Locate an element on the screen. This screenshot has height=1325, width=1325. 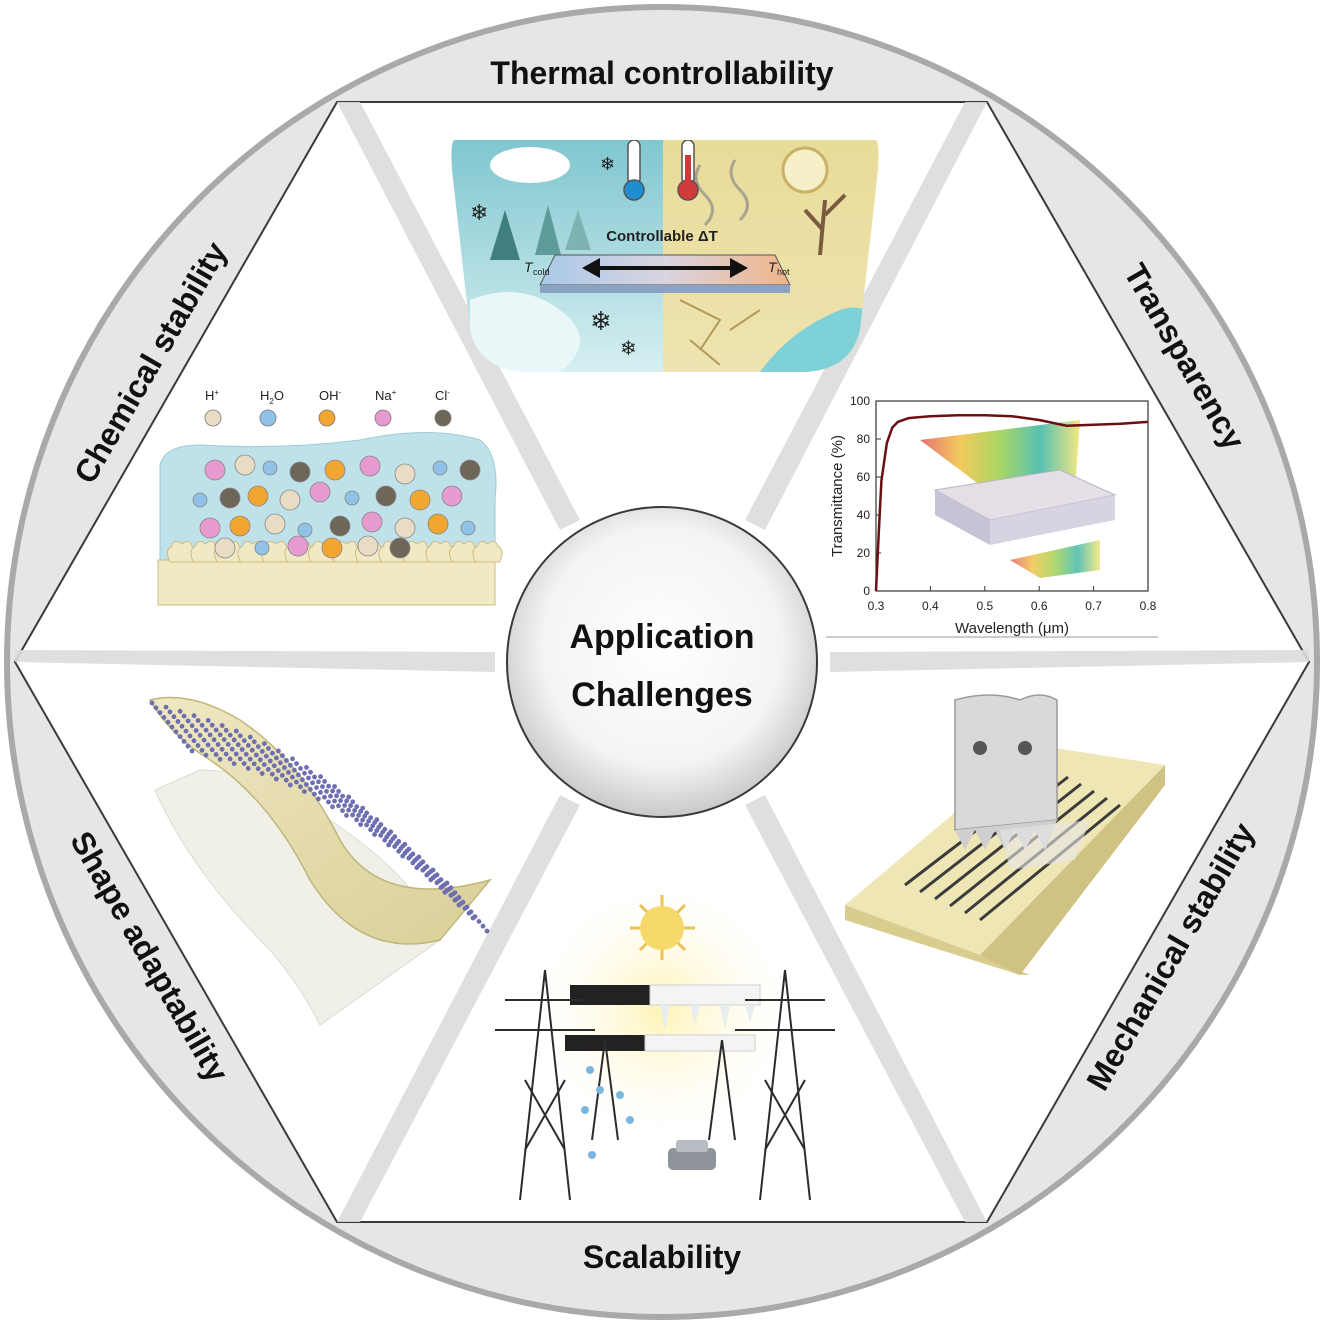
y-axis-label: Transmittance (%) is located at coordinates (837, 496).